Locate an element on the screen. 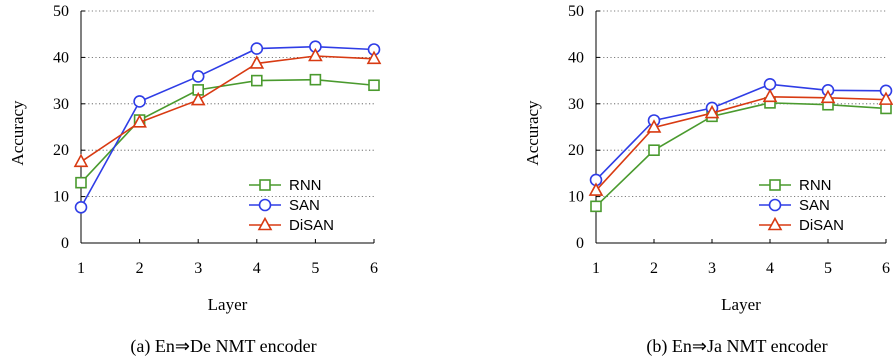 The height and width of the screenshot is (363, 893). series-san is located at coordinates (741, 132).